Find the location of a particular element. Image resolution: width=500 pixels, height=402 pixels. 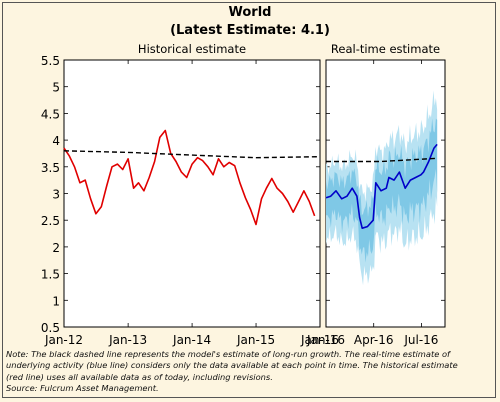

x-tick-label: Jan-14 is located at coordinates (191, 340).